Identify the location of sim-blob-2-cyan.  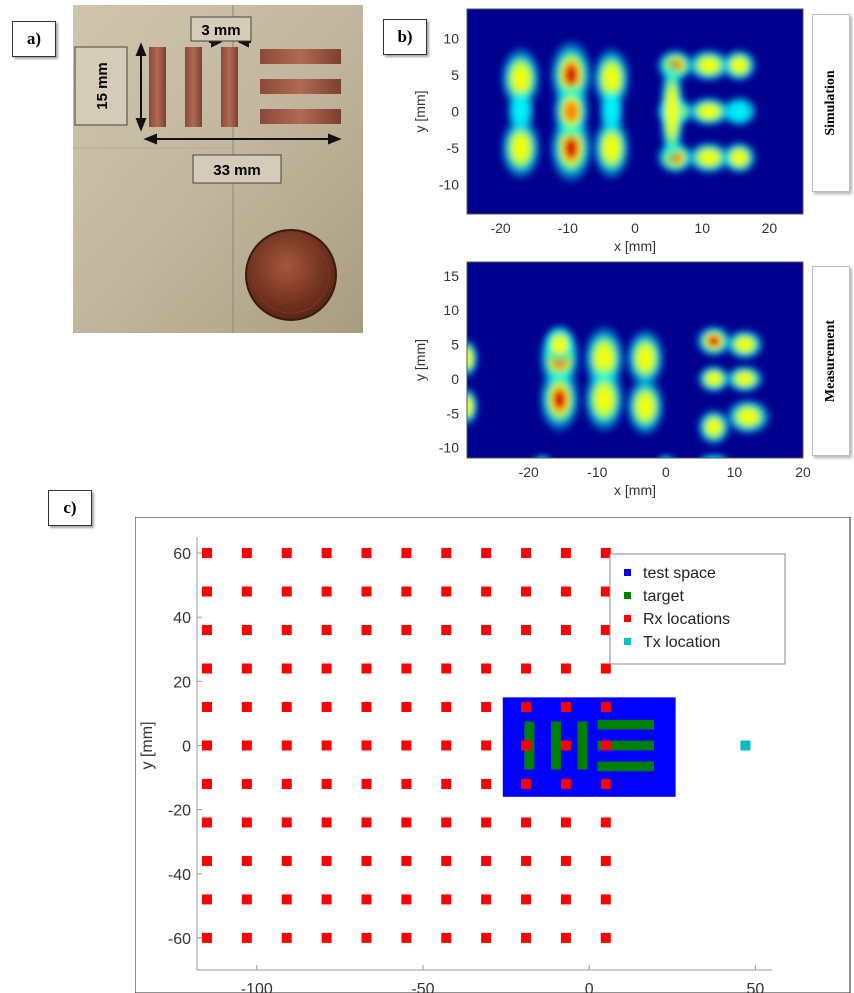
(520, 111).